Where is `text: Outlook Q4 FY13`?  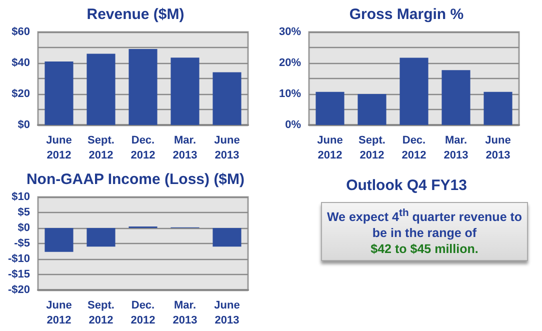
text: Outlook Q4 FY13 is located at coordinates (406, 185).